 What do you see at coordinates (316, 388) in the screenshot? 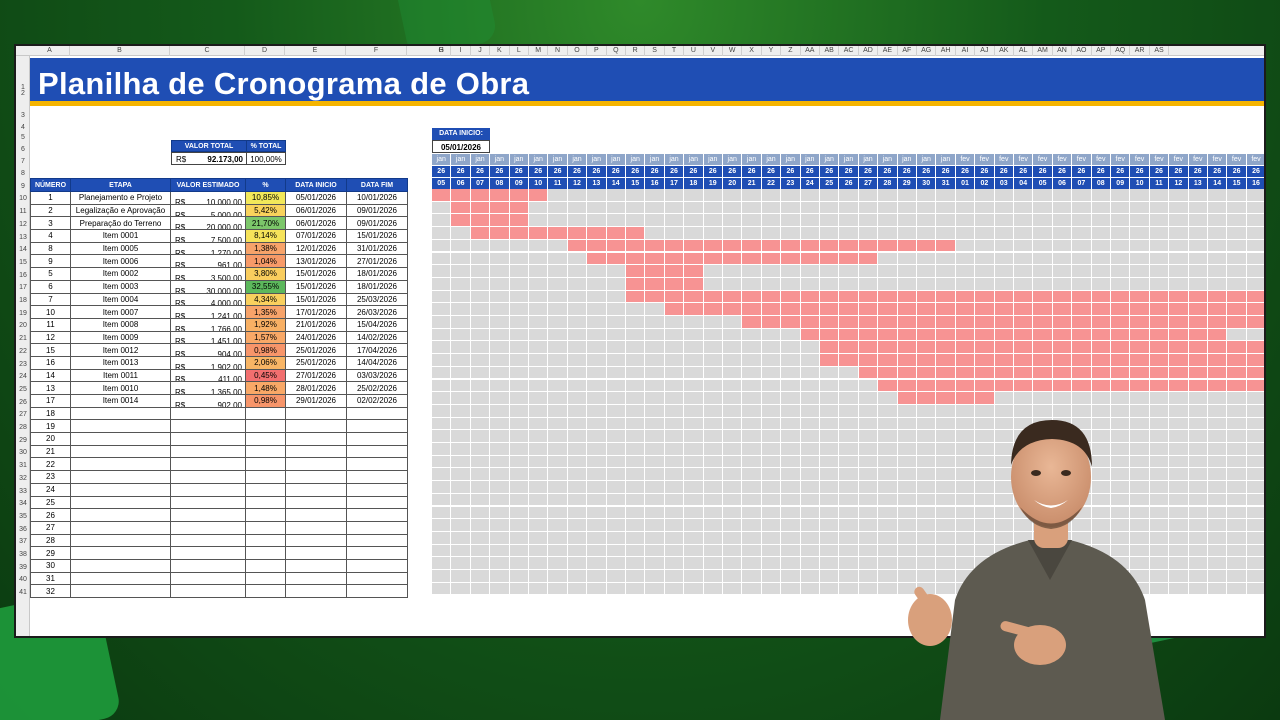
I see `cell-data-inicio: 28/01/2026` at bounding box center [316, 388].